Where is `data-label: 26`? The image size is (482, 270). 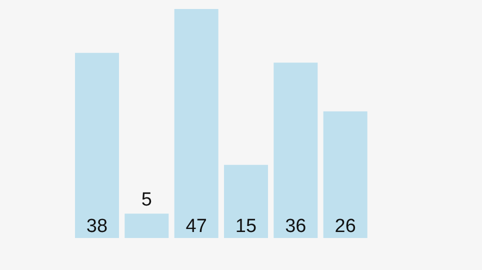
data-label: 26 is located at coordinates (345, 226).